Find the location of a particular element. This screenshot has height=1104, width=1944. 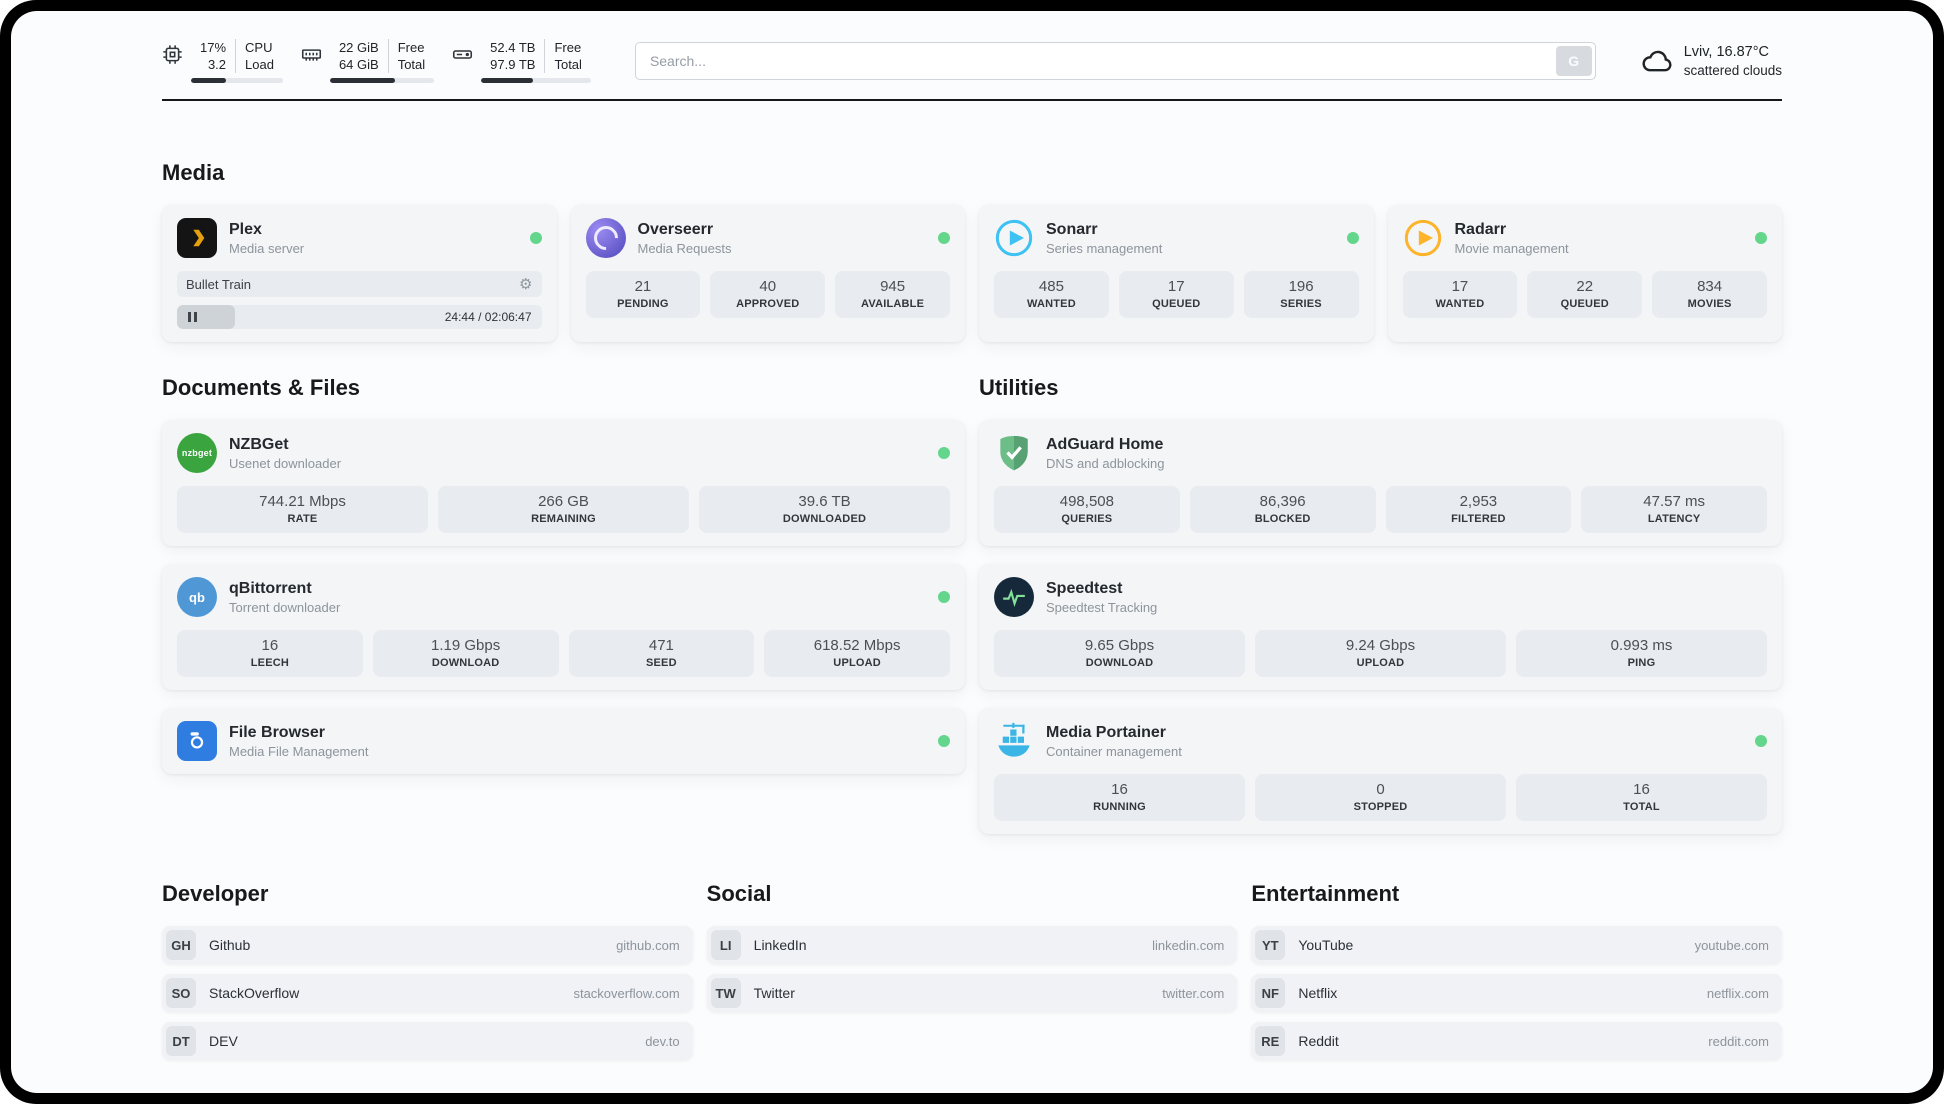

stat-queued: 17 QUEUED is located at coordinates (1176, 294).